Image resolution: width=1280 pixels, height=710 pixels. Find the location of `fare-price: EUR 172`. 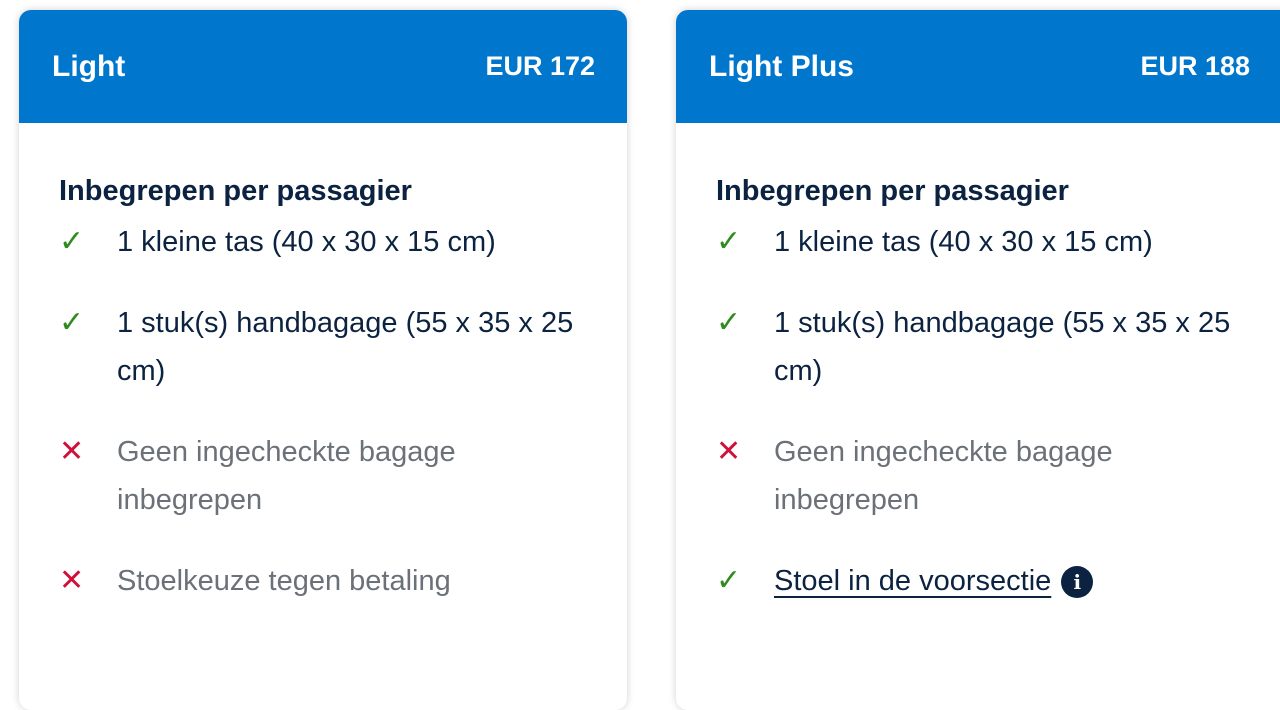

fare-price: EUR 172 is located at coordinates (540, 66).